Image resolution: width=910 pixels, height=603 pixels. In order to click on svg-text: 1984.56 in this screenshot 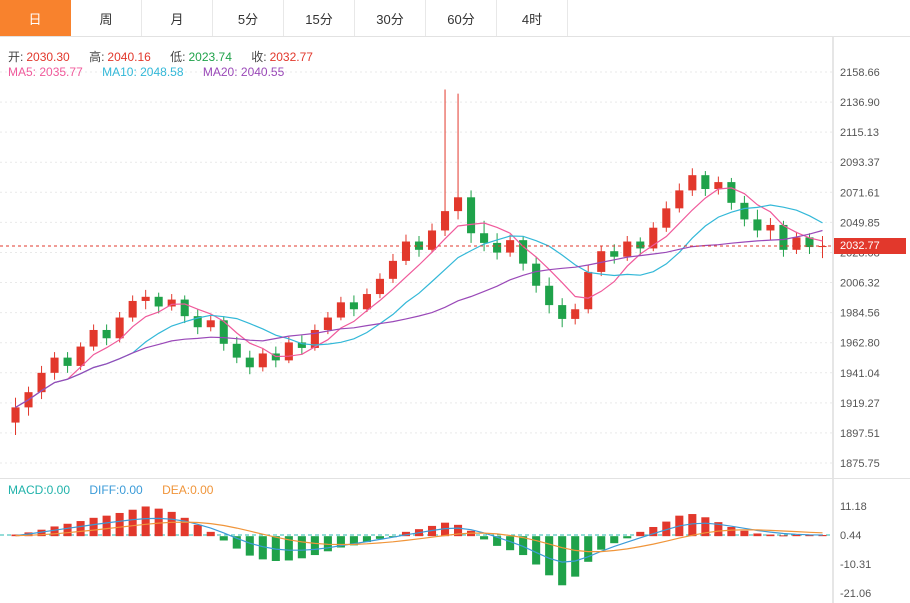, I will do `click(860, 314)`.